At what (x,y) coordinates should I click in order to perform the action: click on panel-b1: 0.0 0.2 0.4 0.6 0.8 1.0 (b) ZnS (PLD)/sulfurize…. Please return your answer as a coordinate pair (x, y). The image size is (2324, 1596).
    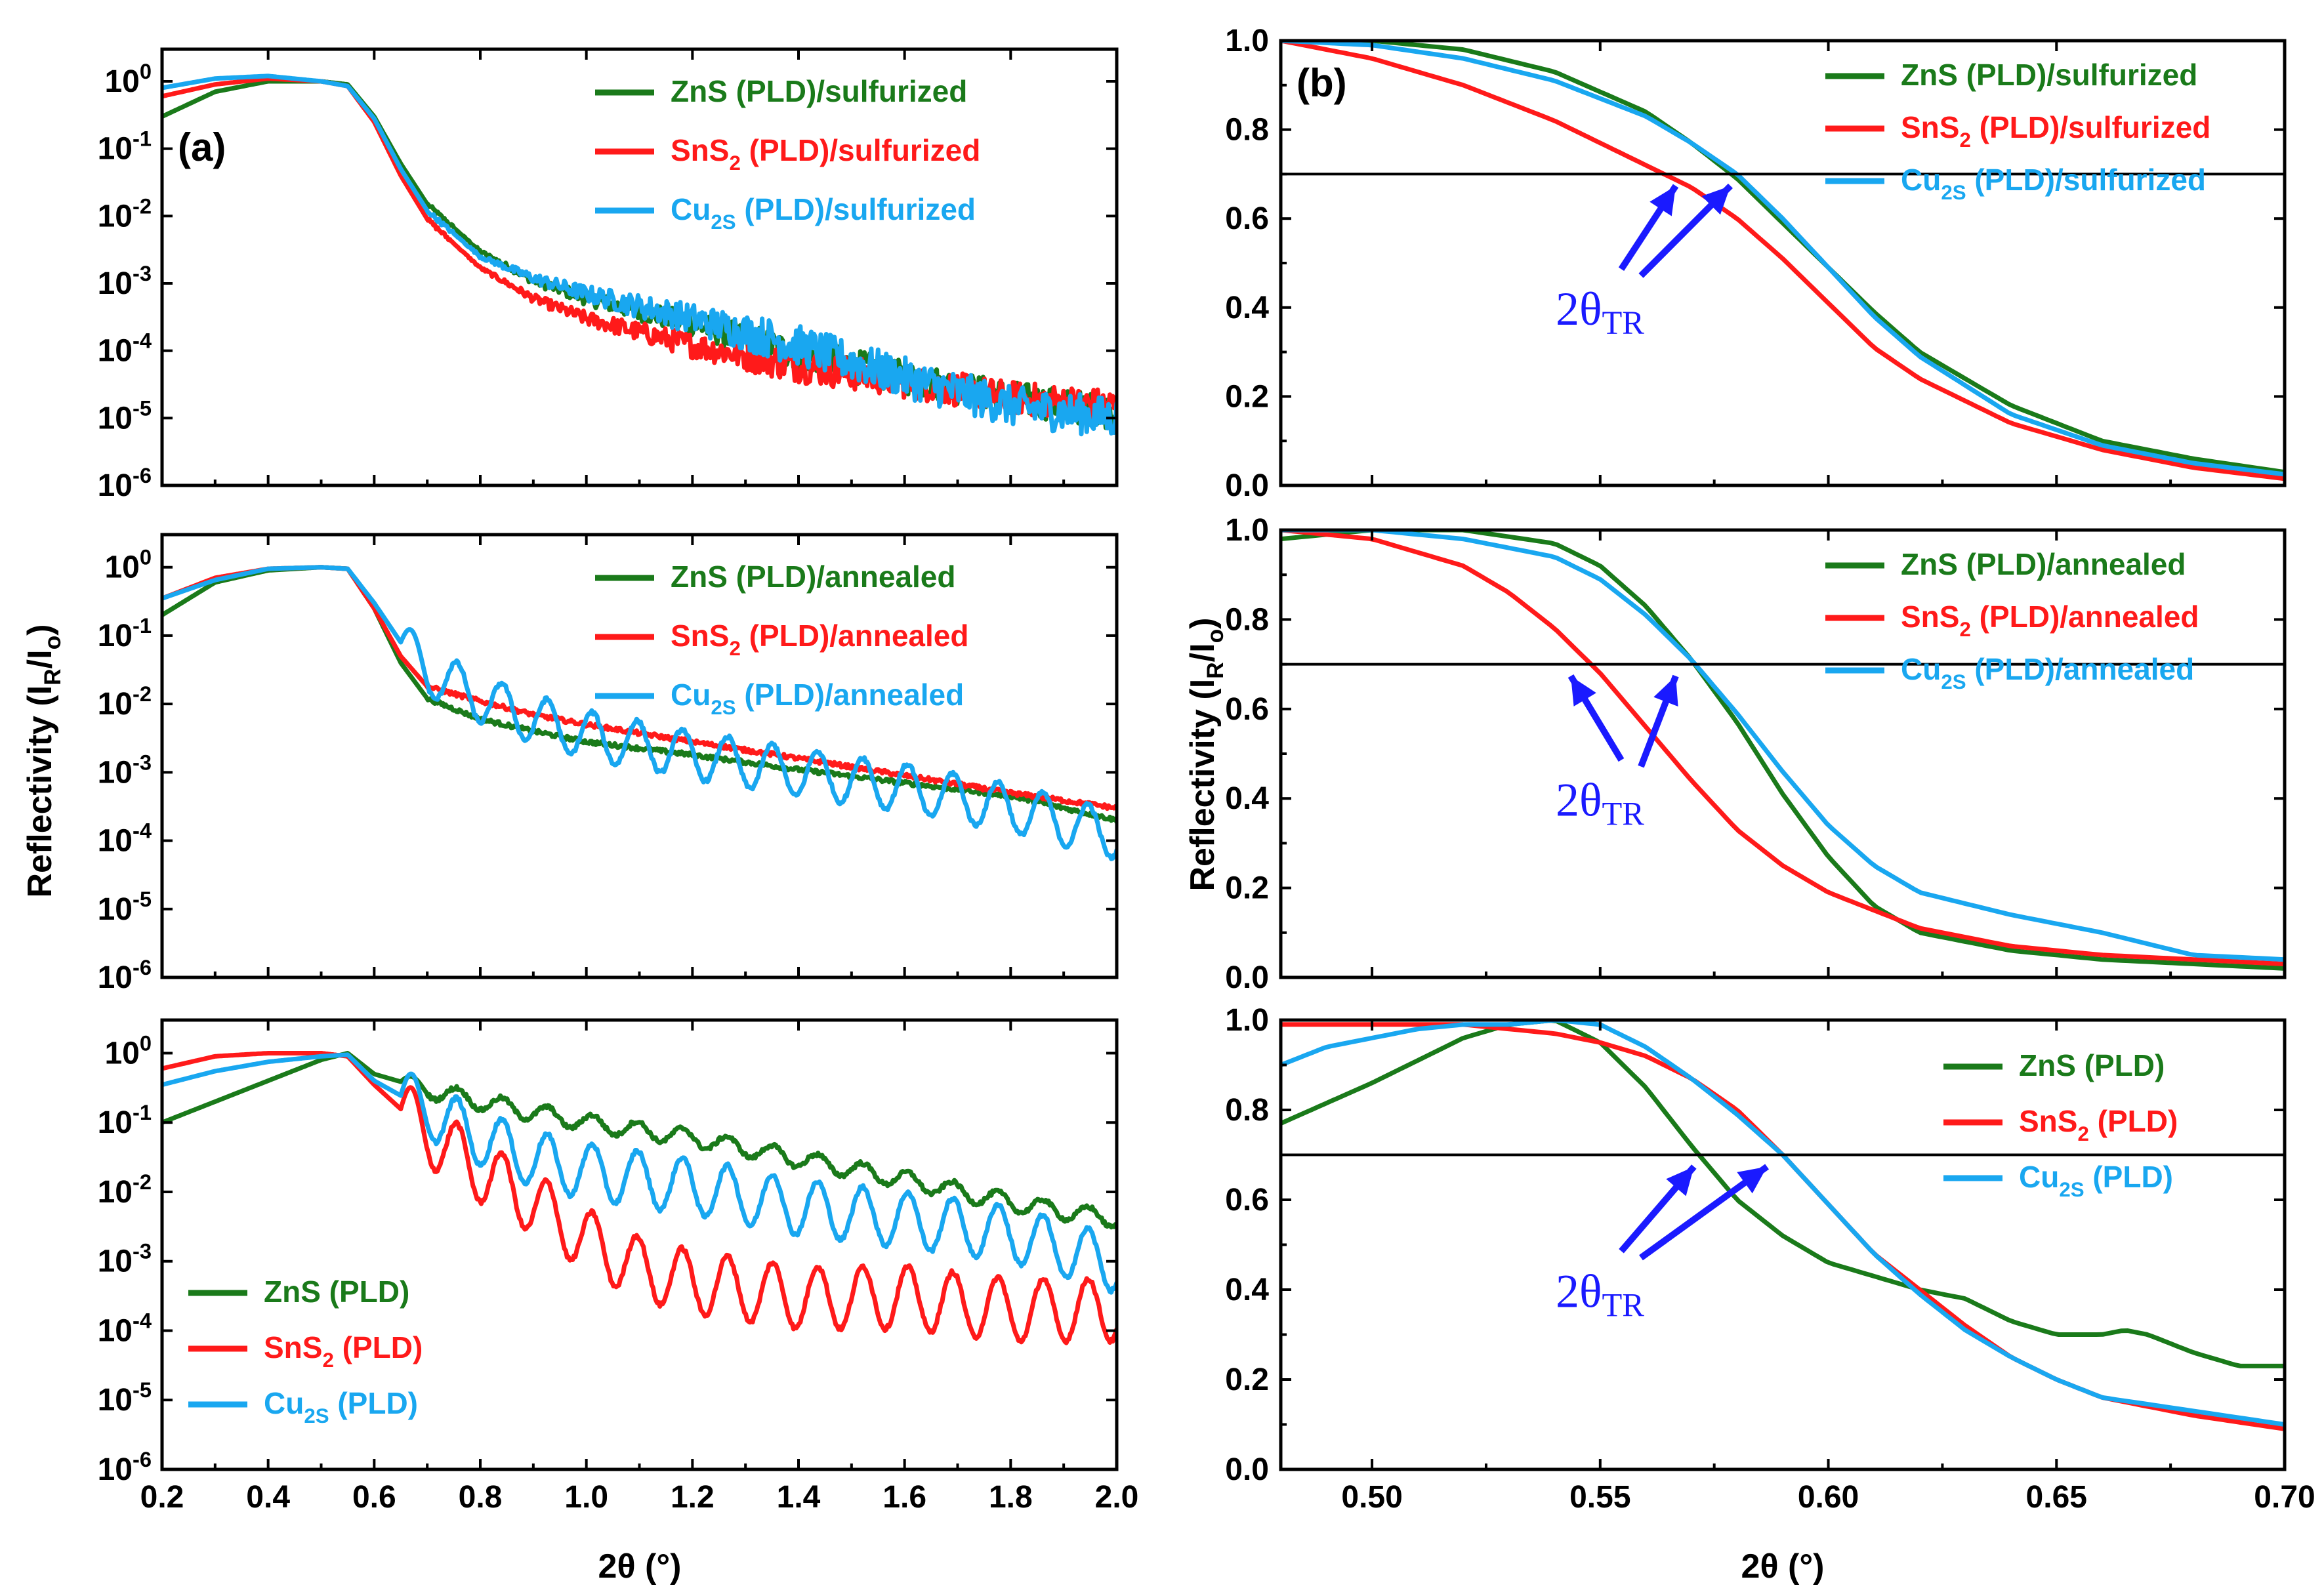
    Looking at the image, I should click on (1756, 263).